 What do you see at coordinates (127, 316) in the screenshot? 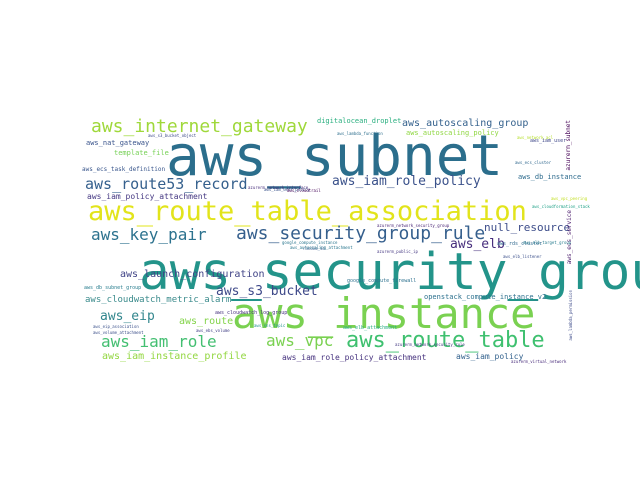
I see `word: aws_eip` at bounding box center [127, 316].